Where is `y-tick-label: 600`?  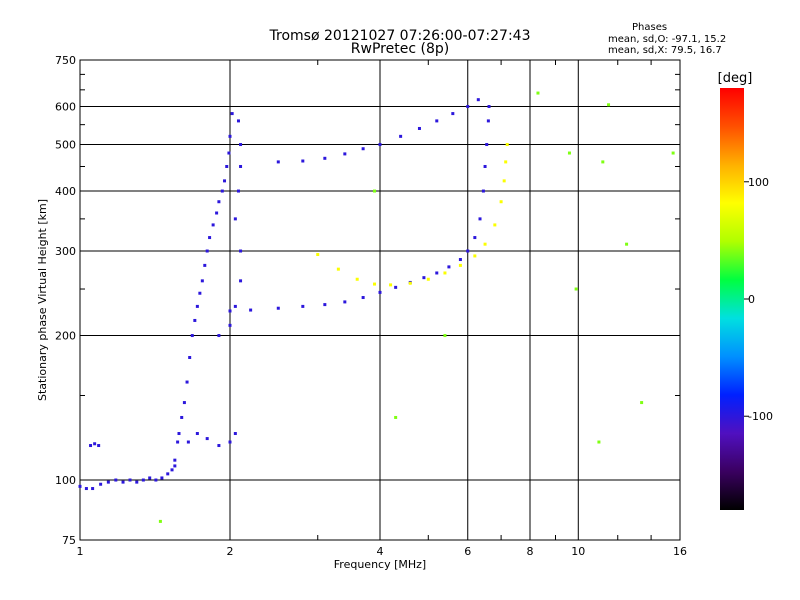
y-tick-label: 600 is located at coordinates (65, 107).